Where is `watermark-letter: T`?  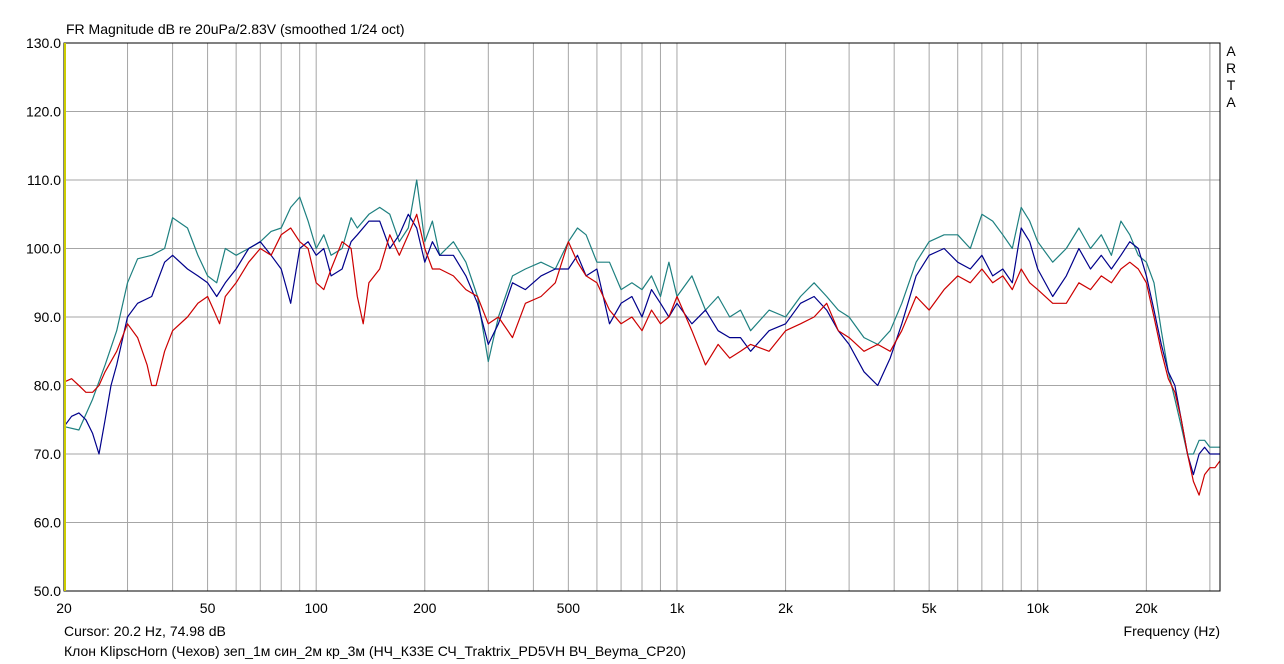
watermark-letter: T is located at coordinates (1231, 85).